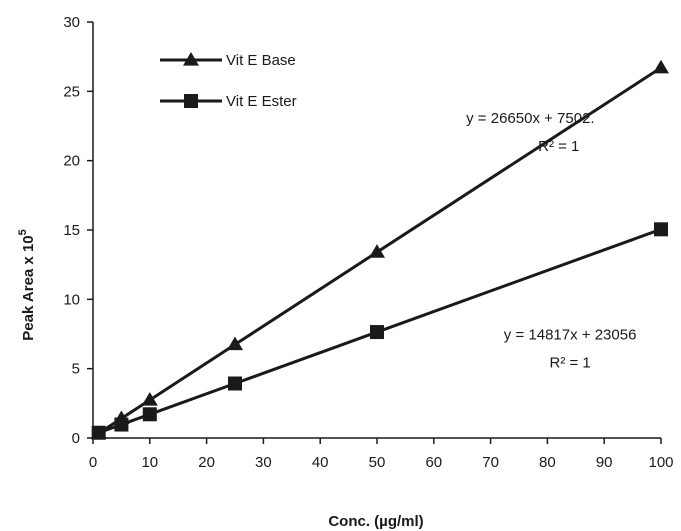  Describe the element at coordinates (149, 462) in the screenshot. I see `x-tick-label: 10` at that location.